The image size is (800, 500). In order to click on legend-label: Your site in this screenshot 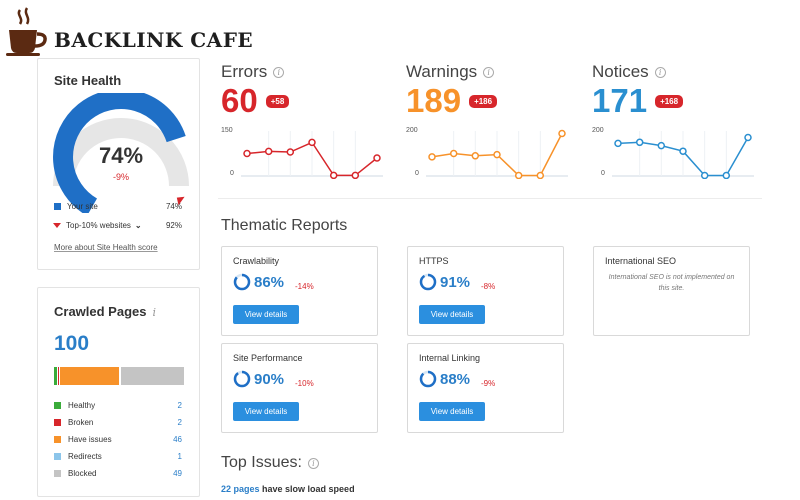, I will do `click(82, 206)`.